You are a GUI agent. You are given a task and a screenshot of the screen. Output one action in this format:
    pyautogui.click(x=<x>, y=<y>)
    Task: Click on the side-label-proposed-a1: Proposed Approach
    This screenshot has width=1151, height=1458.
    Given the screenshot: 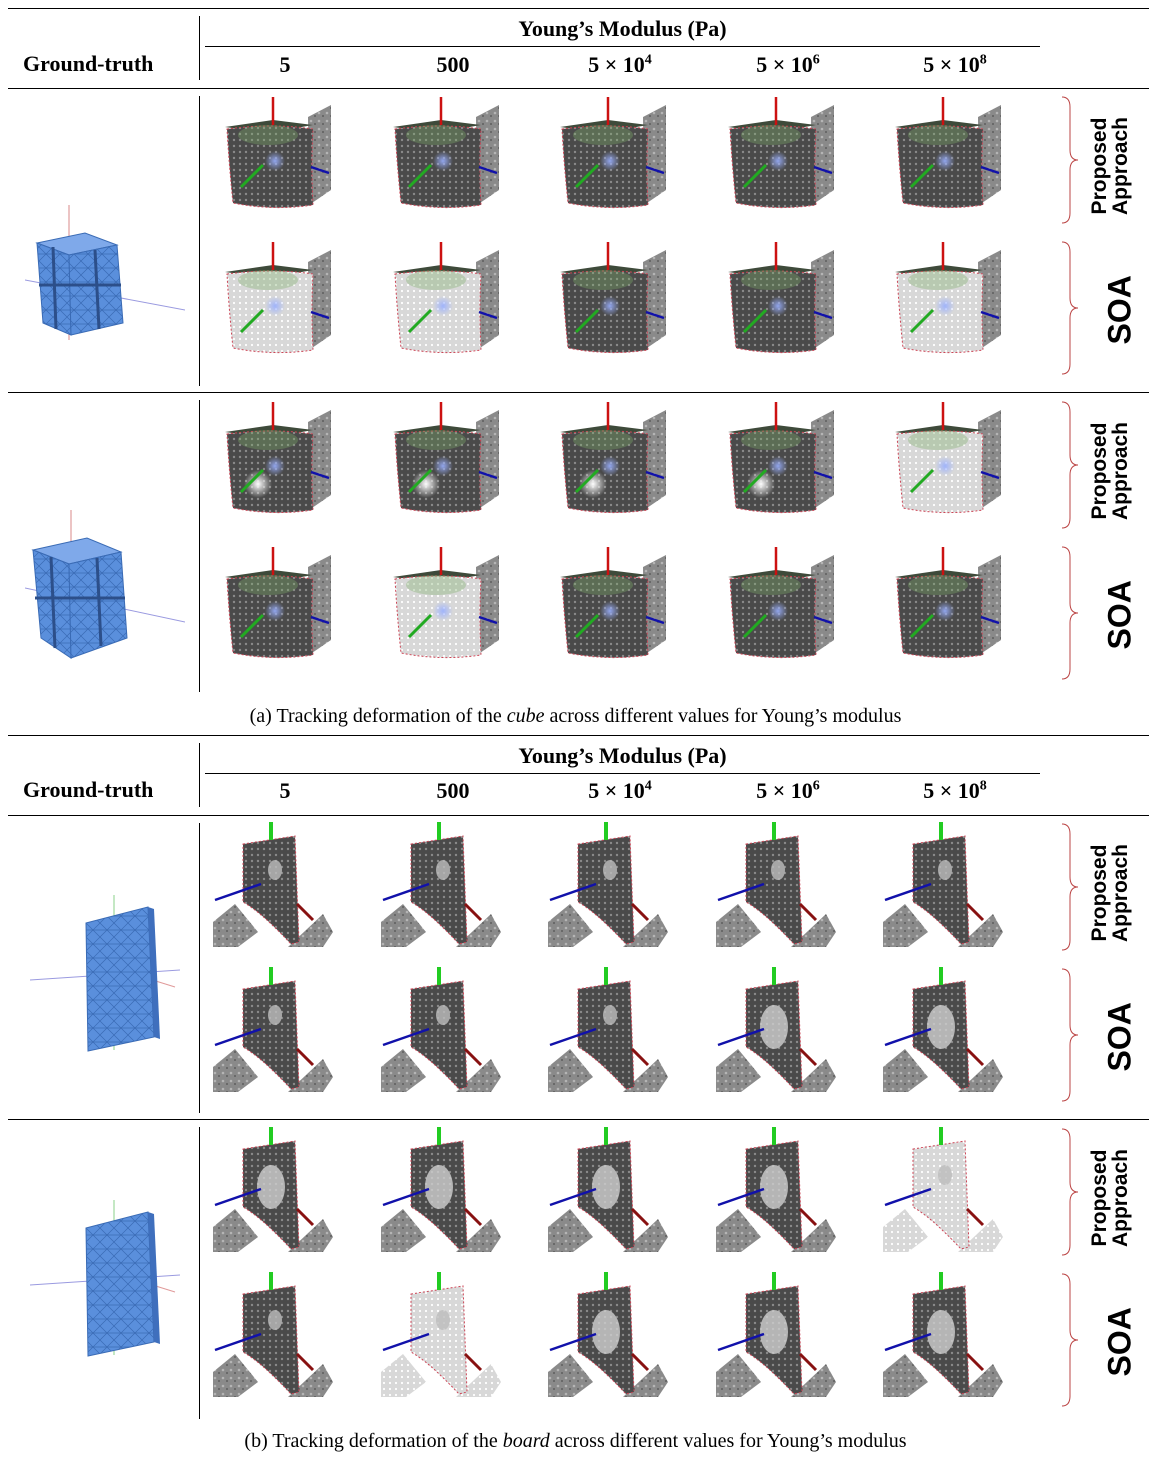 What is the action you would take?
    pyautogui.click(x=1105, y=160)
    